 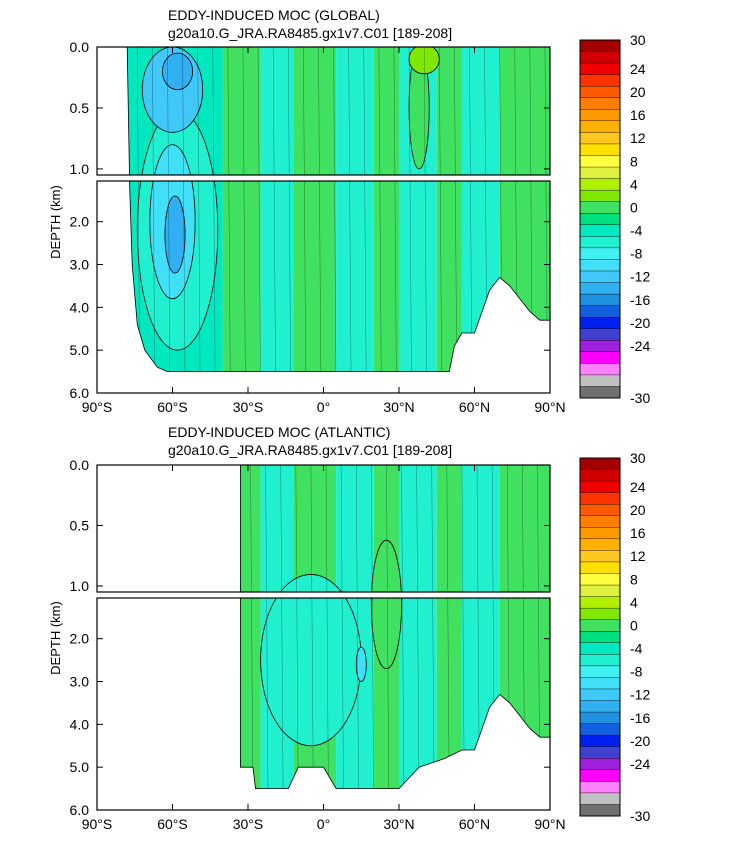 I want to click on colorbar-label: -16, so click(x=640, y=718).